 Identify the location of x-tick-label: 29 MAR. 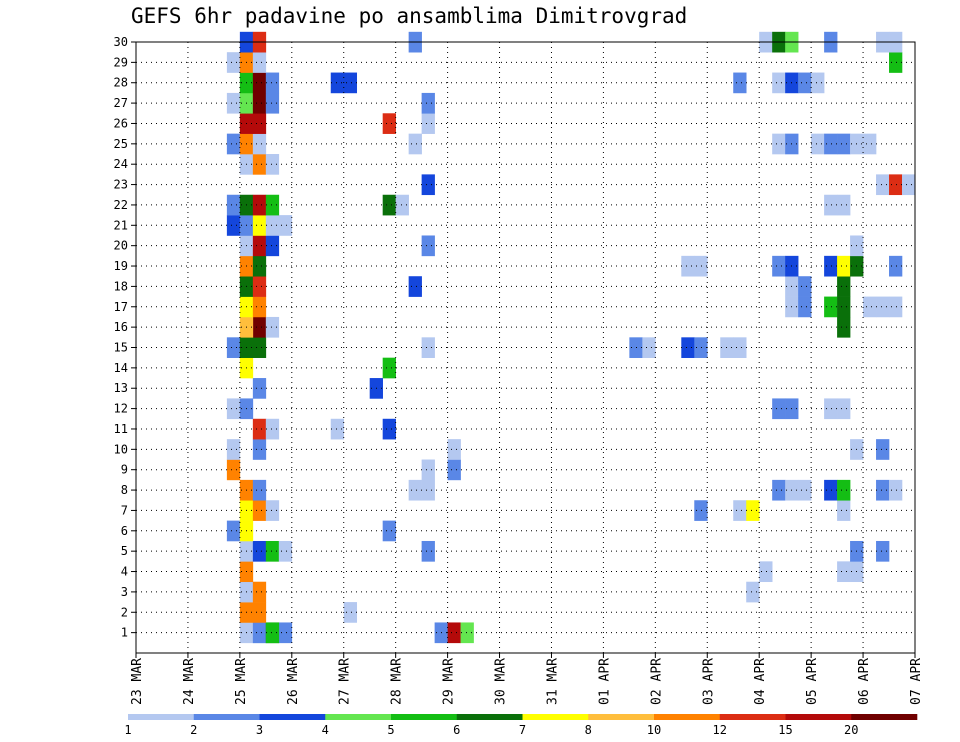
(449, 681).